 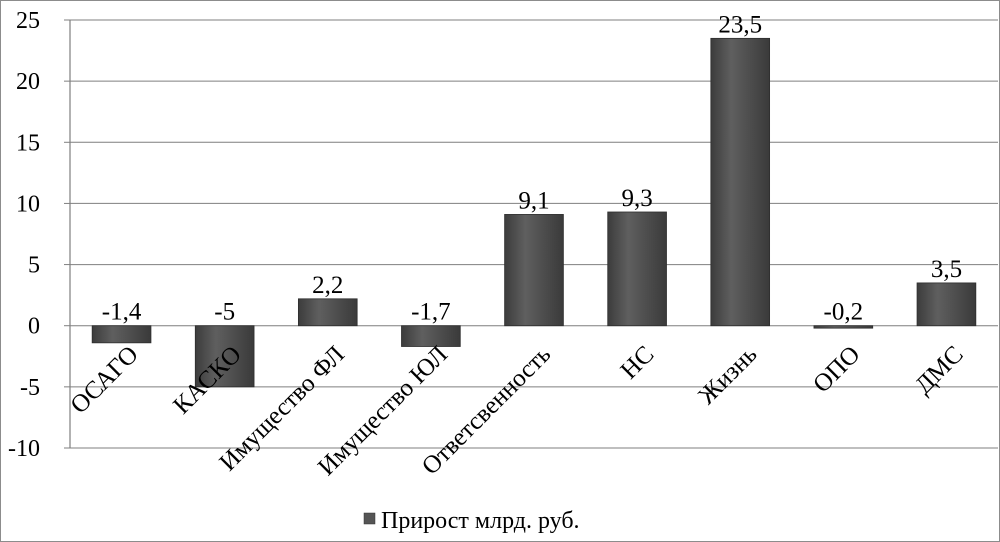 What do you see at coordinates (224, 312) in the screenshot?
I see `data-label: -5` at bounding box center [224, 312].